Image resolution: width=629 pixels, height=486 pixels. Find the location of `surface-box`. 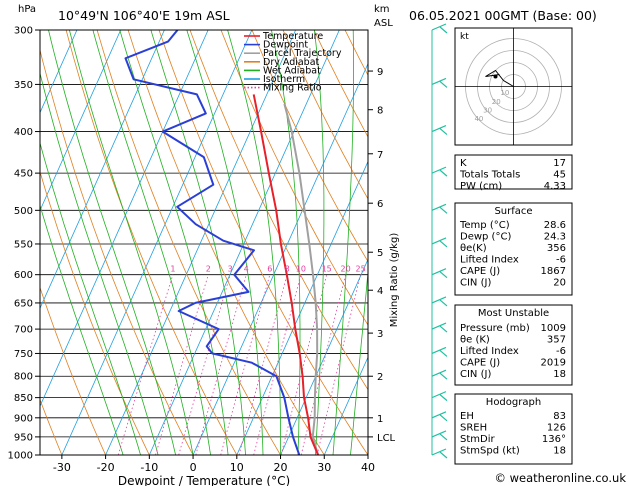

surface-box is located at coordinates (513, 249).